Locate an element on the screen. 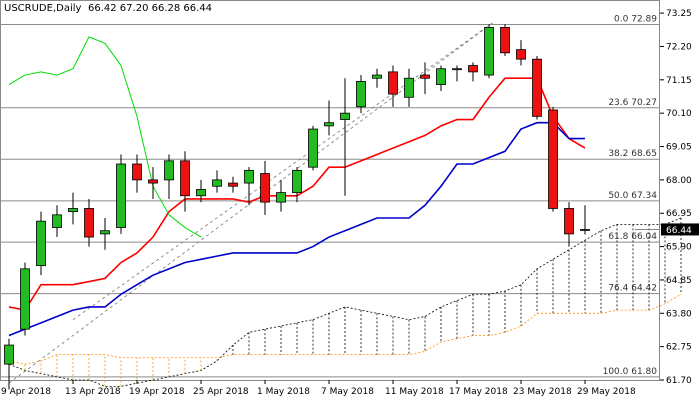  fib-level-label: 0.0 72.89 is located at coordinates (635, 20).